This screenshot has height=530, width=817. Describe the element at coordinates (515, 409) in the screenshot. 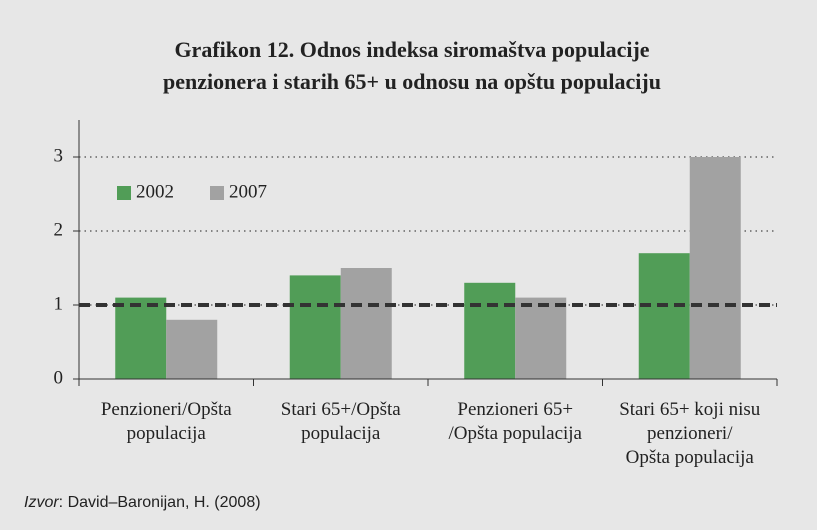

I see `x-tick-label-line: Penzioneri 65+` at that location.